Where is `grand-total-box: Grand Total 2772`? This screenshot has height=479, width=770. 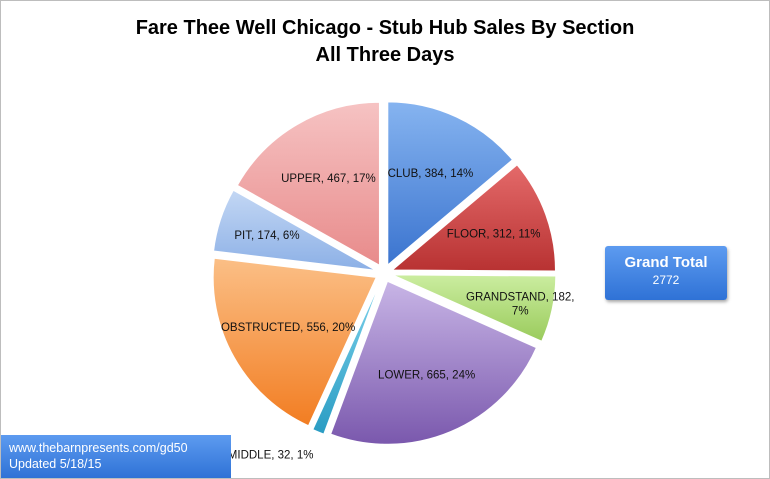
grand-total-box: Grand Total 2772 is located at coordinates (666, 273).